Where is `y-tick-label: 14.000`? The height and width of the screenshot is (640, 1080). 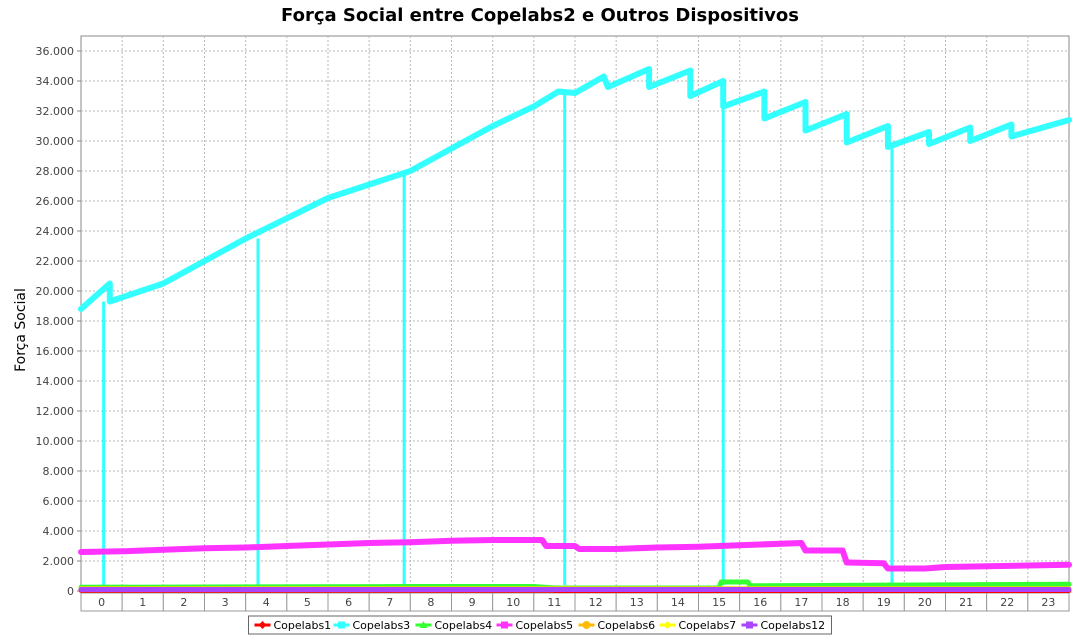 y-tick-label: 14.000 is located at coordinates (55, 381).